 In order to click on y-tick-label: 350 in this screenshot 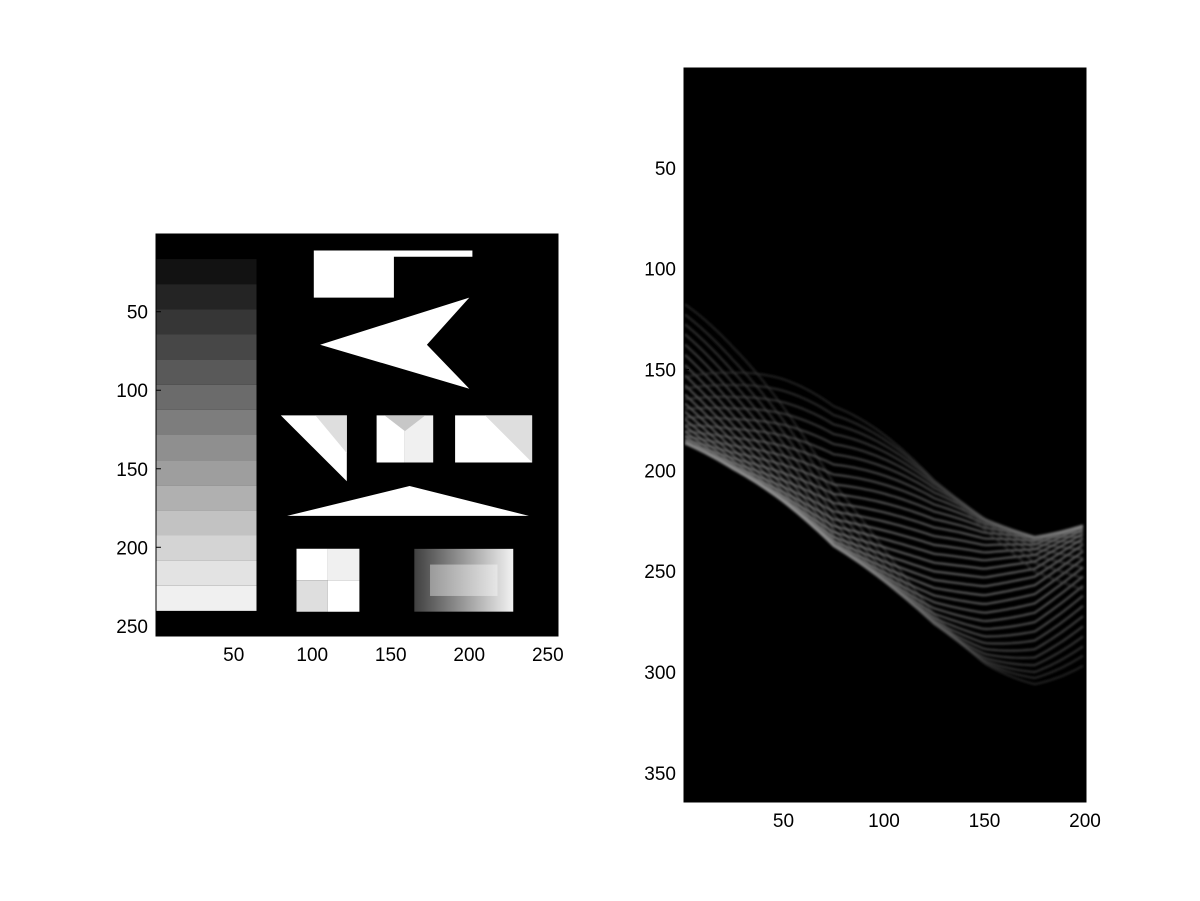, I will do `click(660, 774)`.